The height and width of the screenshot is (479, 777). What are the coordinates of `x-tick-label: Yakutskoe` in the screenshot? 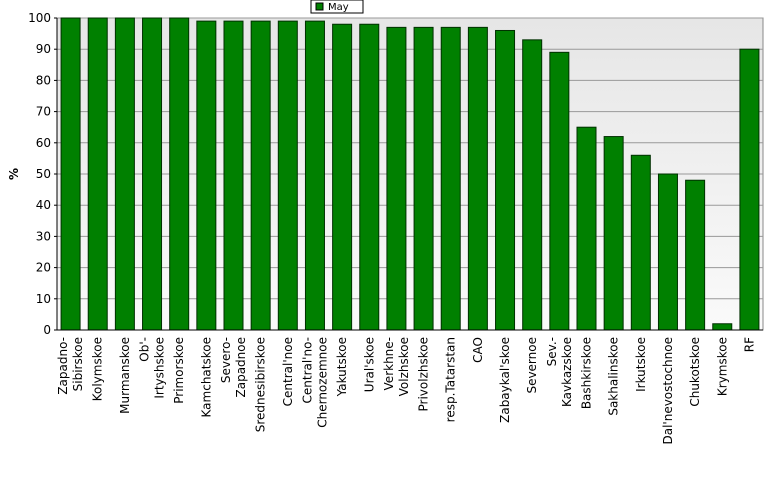 It's located at (342, 367).